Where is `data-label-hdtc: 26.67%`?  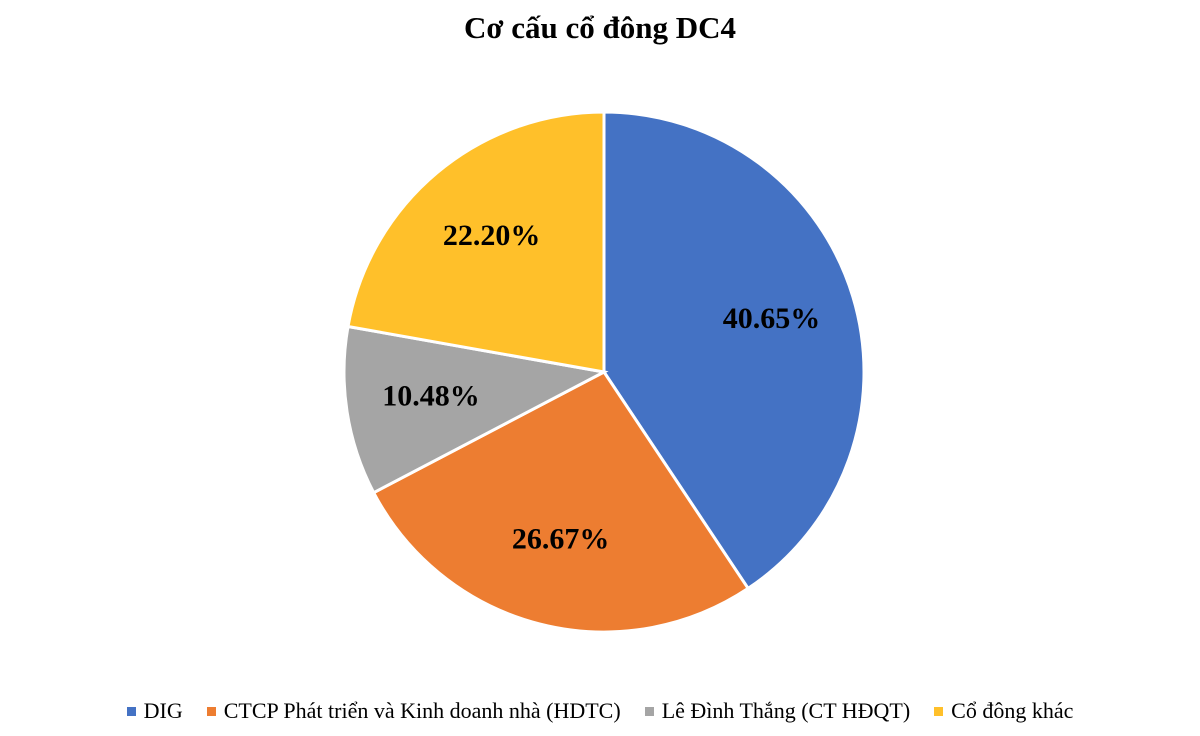
data-label-hdtc: 26.67% is located at coordinates (561, 538).